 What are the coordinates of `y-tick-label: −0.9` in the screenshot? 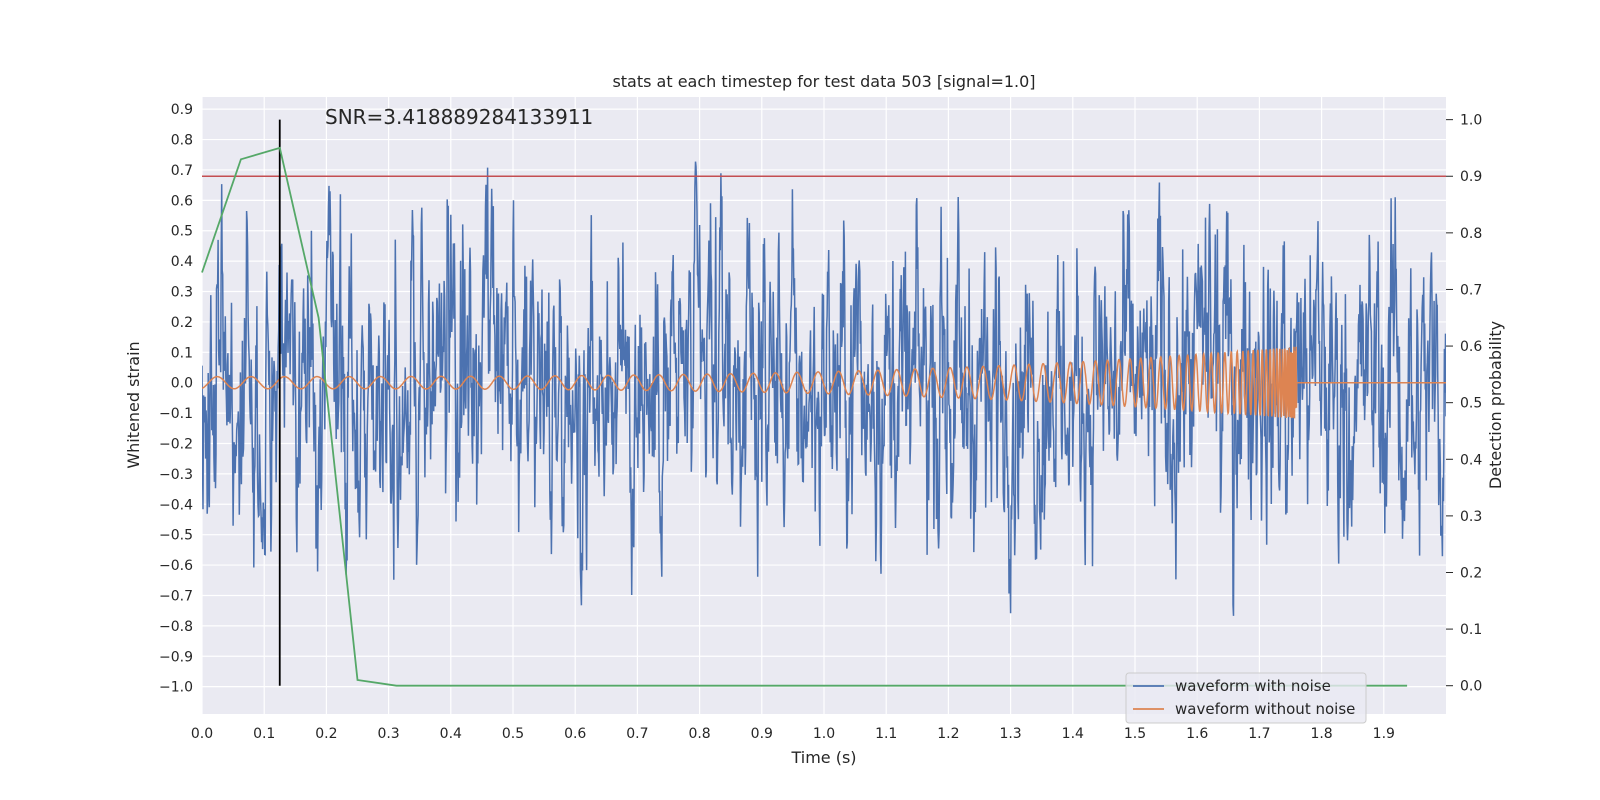 It's located at (176, 657).